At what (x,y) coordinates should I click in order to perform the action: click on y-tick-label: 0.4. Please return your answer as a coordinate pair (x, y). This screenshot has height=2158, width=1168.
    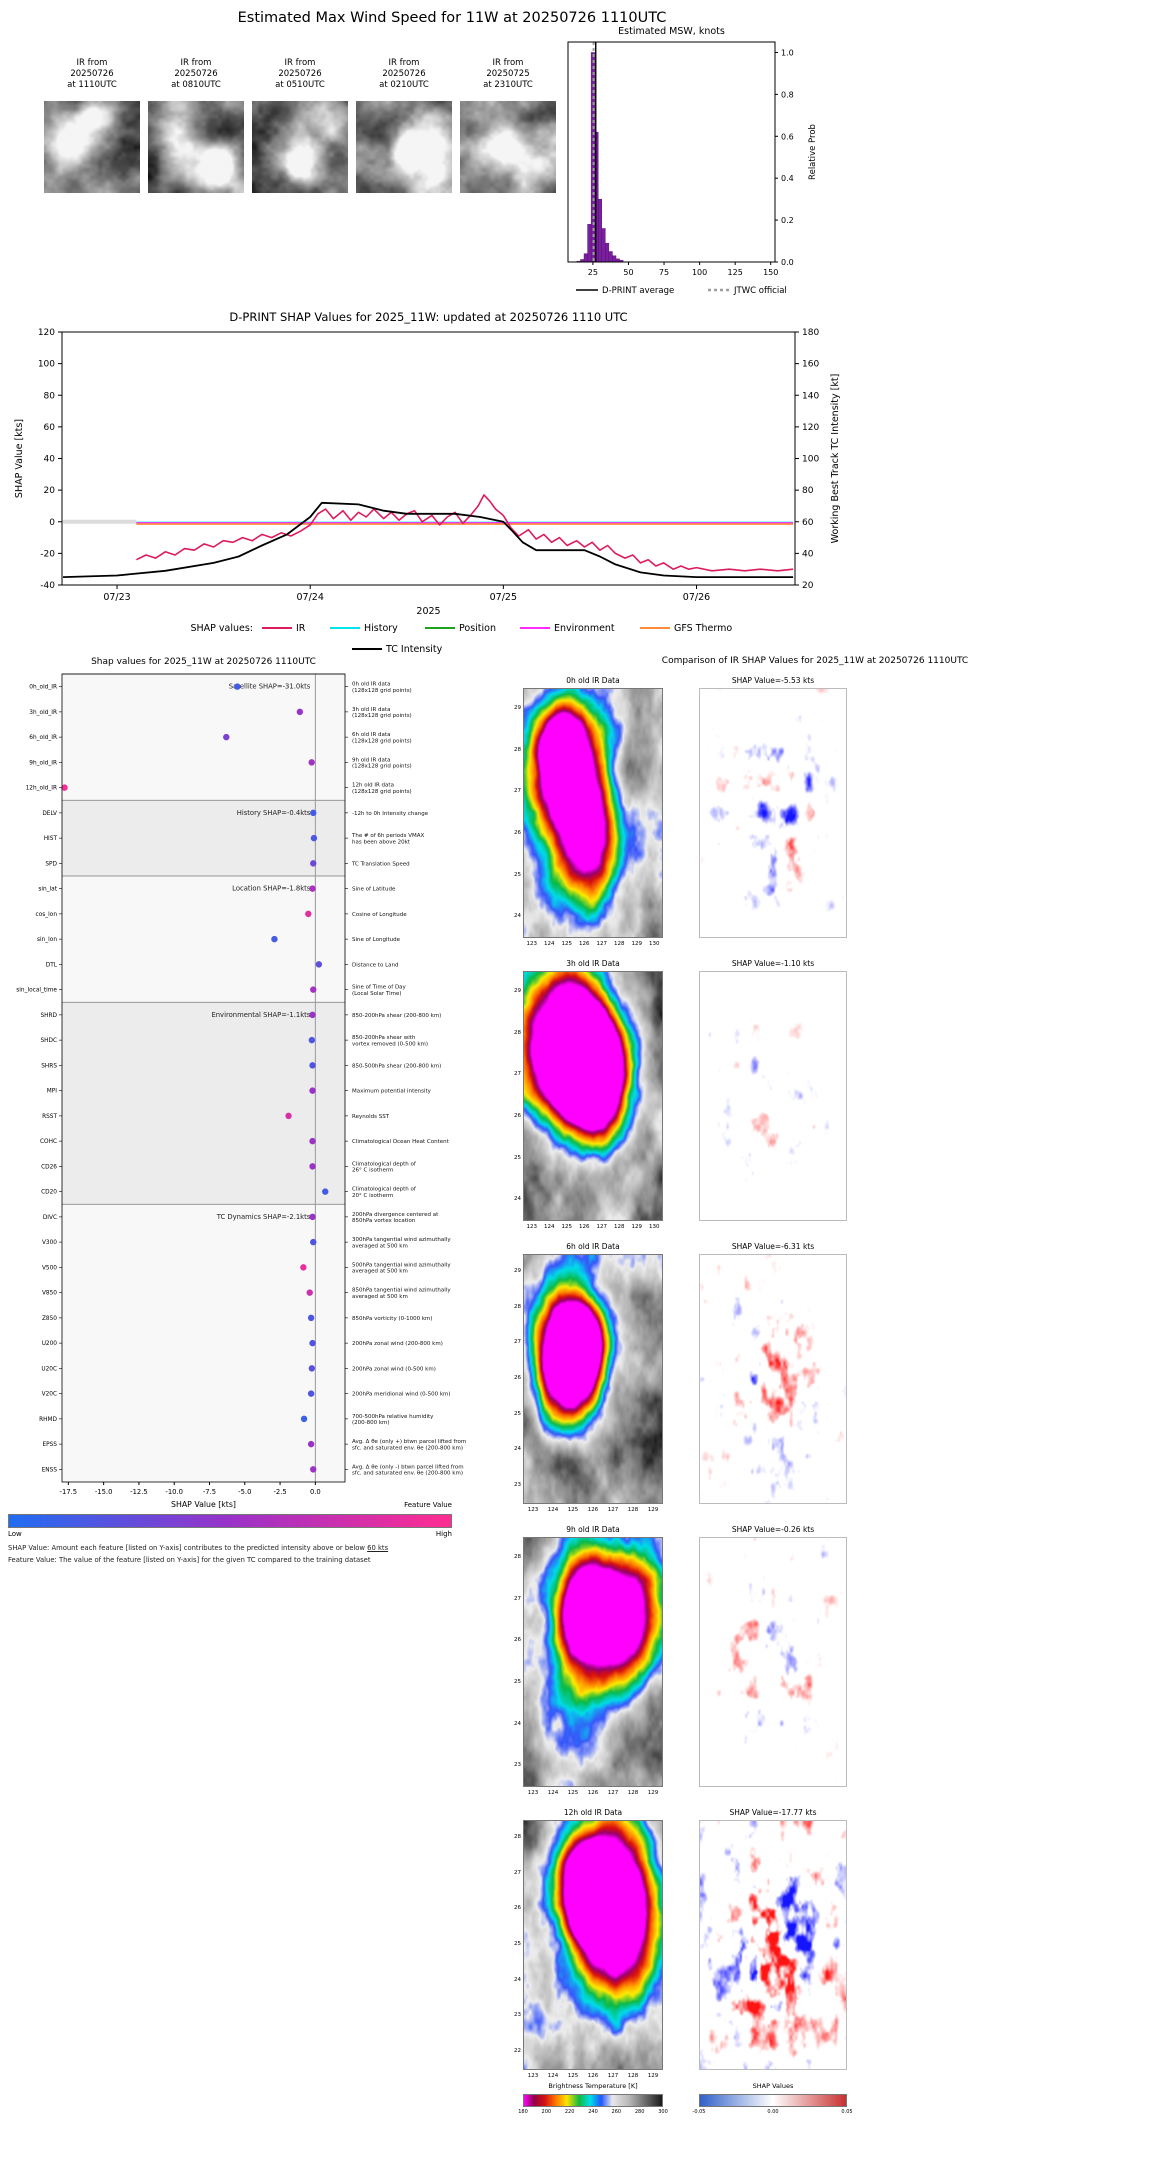
    Looking at the image, I should click on (787, 178).